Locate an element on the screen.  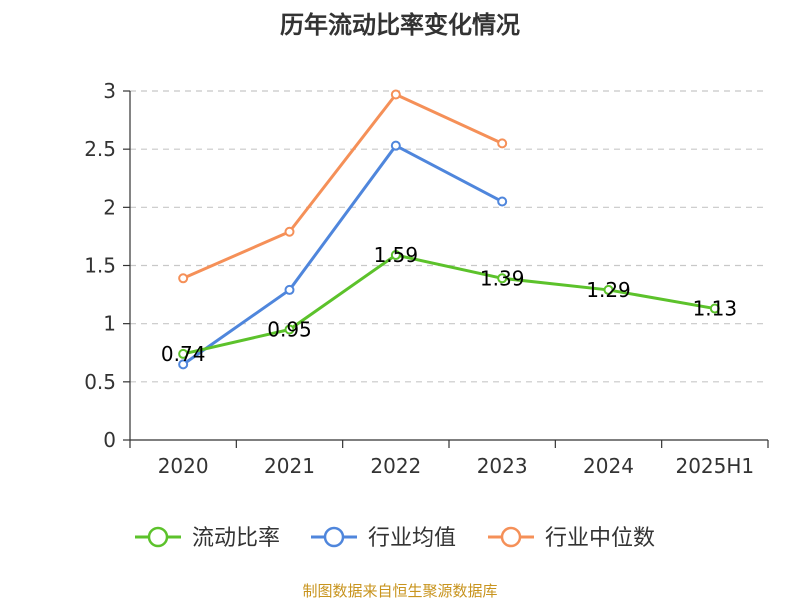
y-axis: 0 0.5 1 1.5 2 2.5 3 is located at coordinates (107, 265).